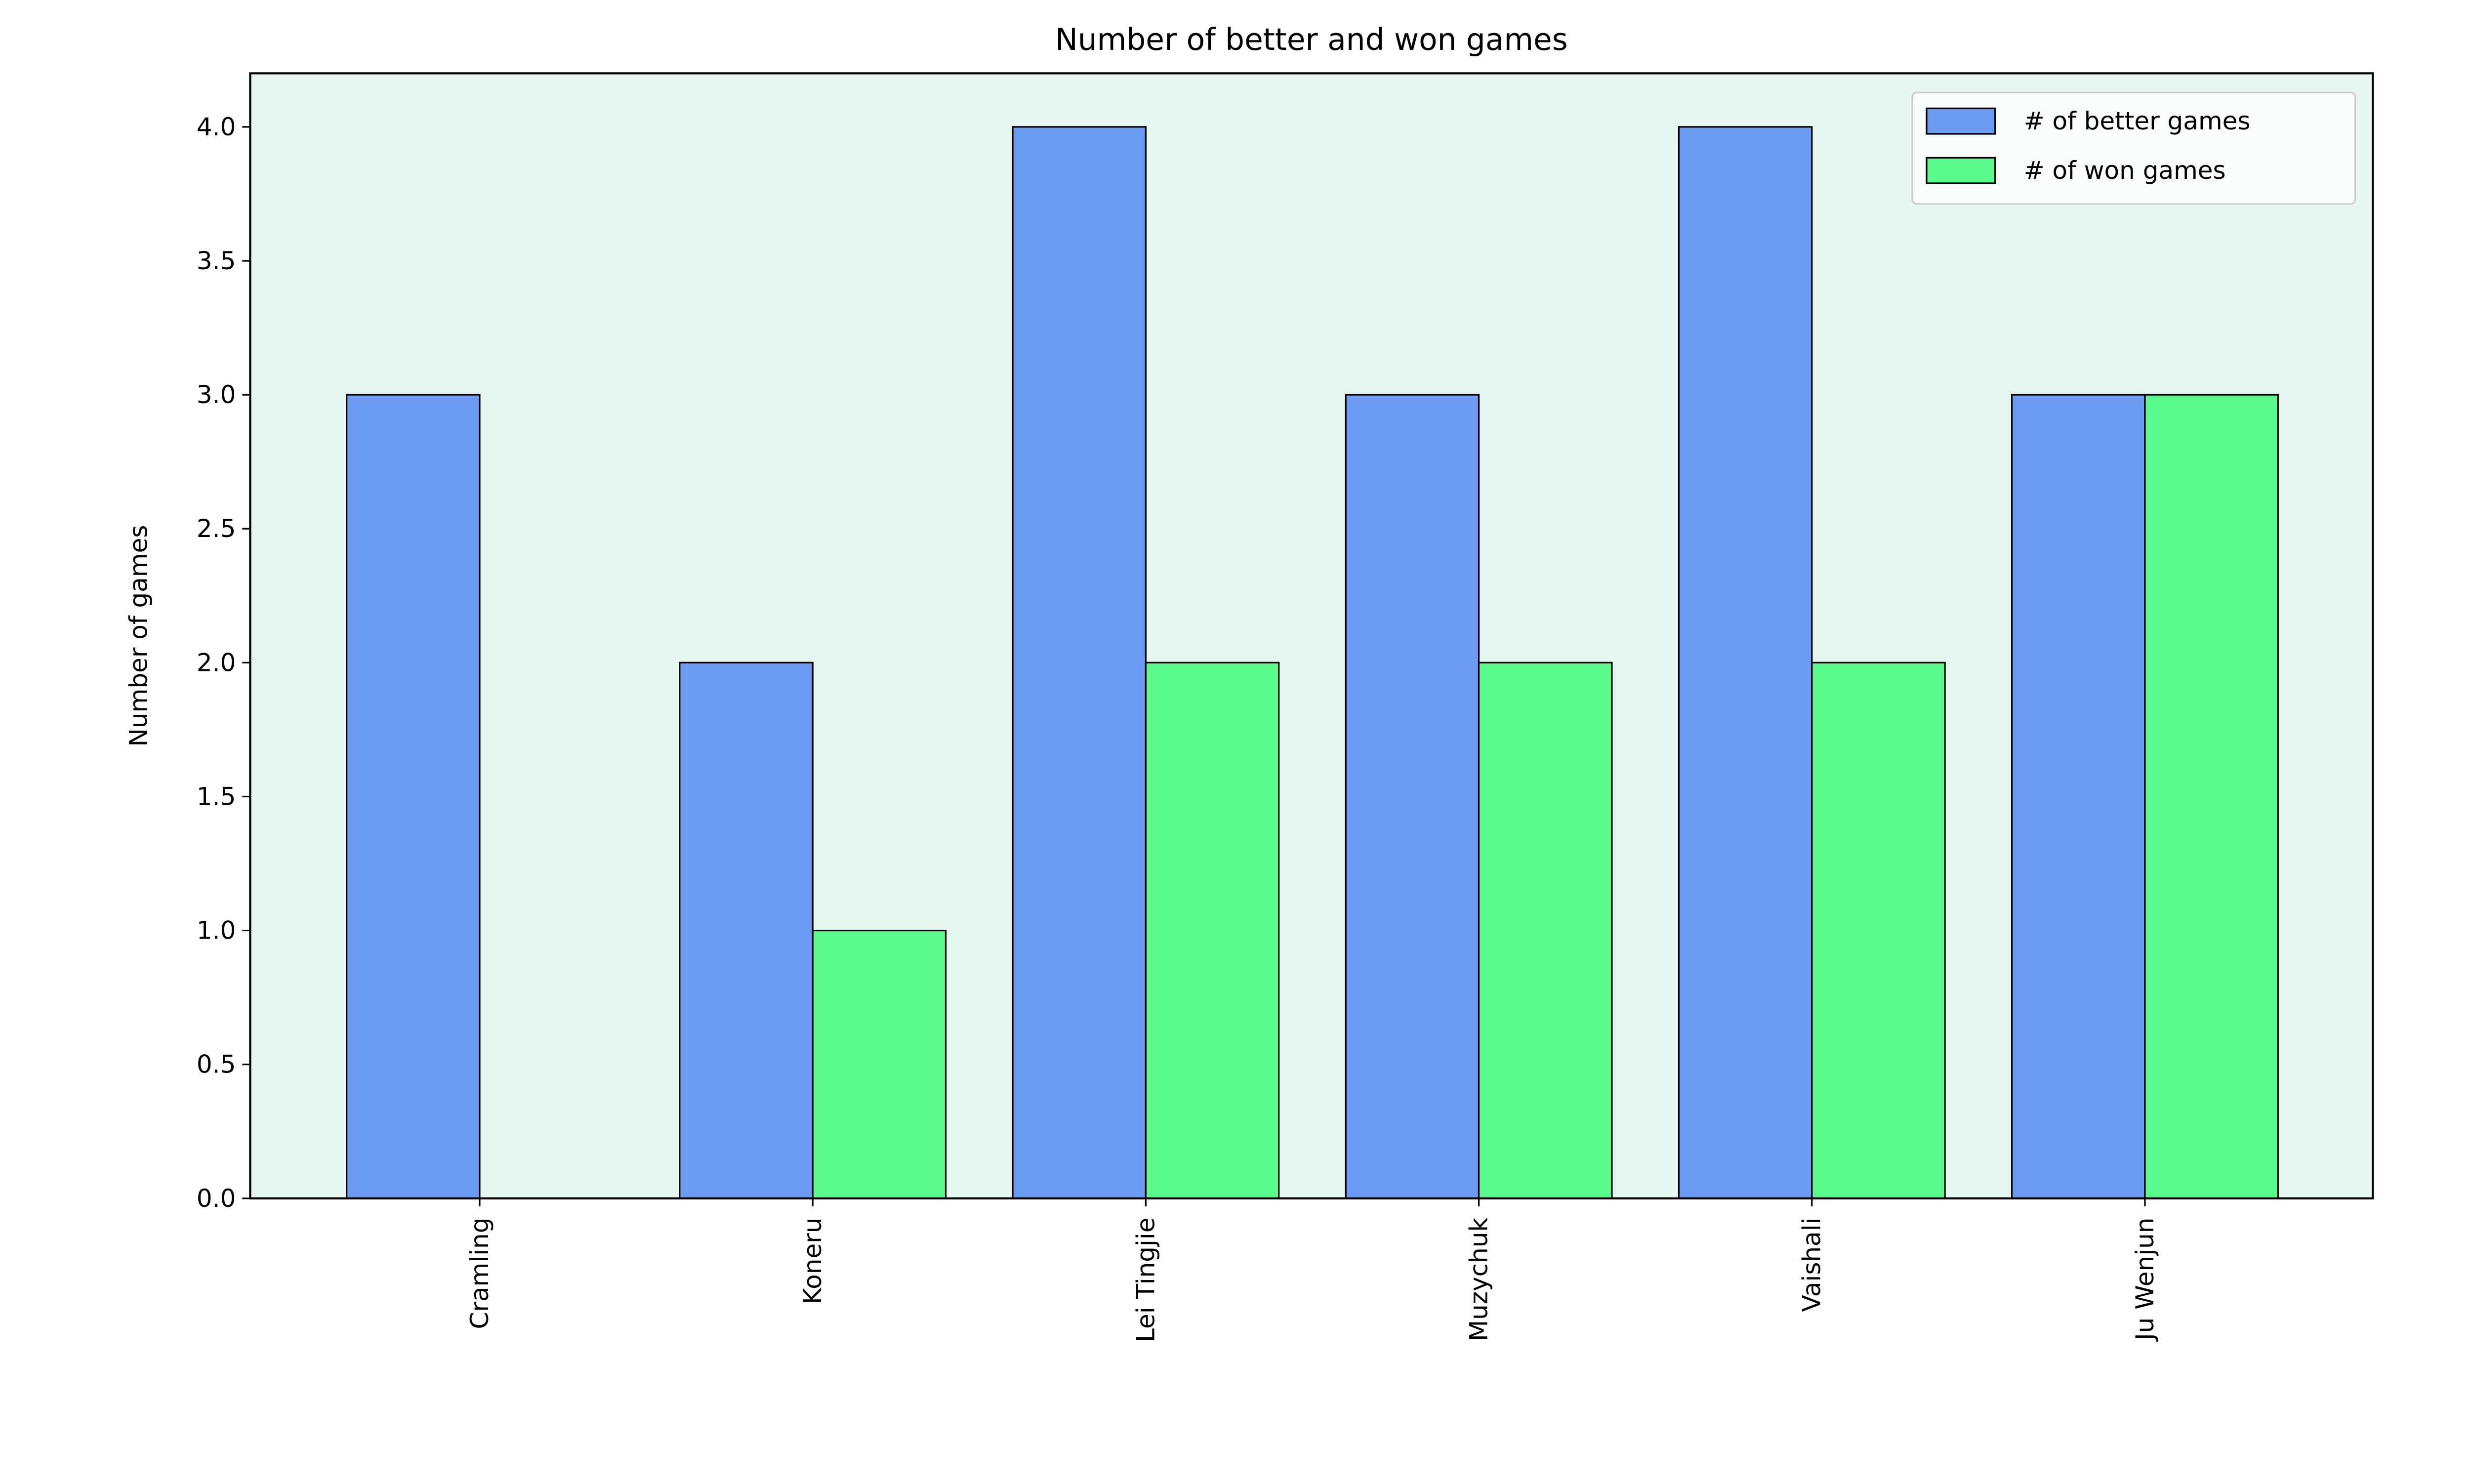 The image size is (2470, 1484). What do you see at coordinates (2145, 1280) in the screenshot?
I see `x-tick-label: Ju Wenjun` at bounding box center [2145, 1280].